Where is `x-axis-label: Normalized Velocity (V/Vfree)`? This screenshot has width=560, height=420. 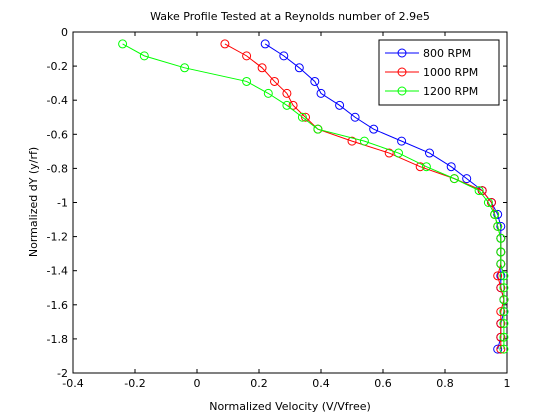 x-axis-label: Normalized Velocity (V/Vfree) is located at coordinates (290, 406).